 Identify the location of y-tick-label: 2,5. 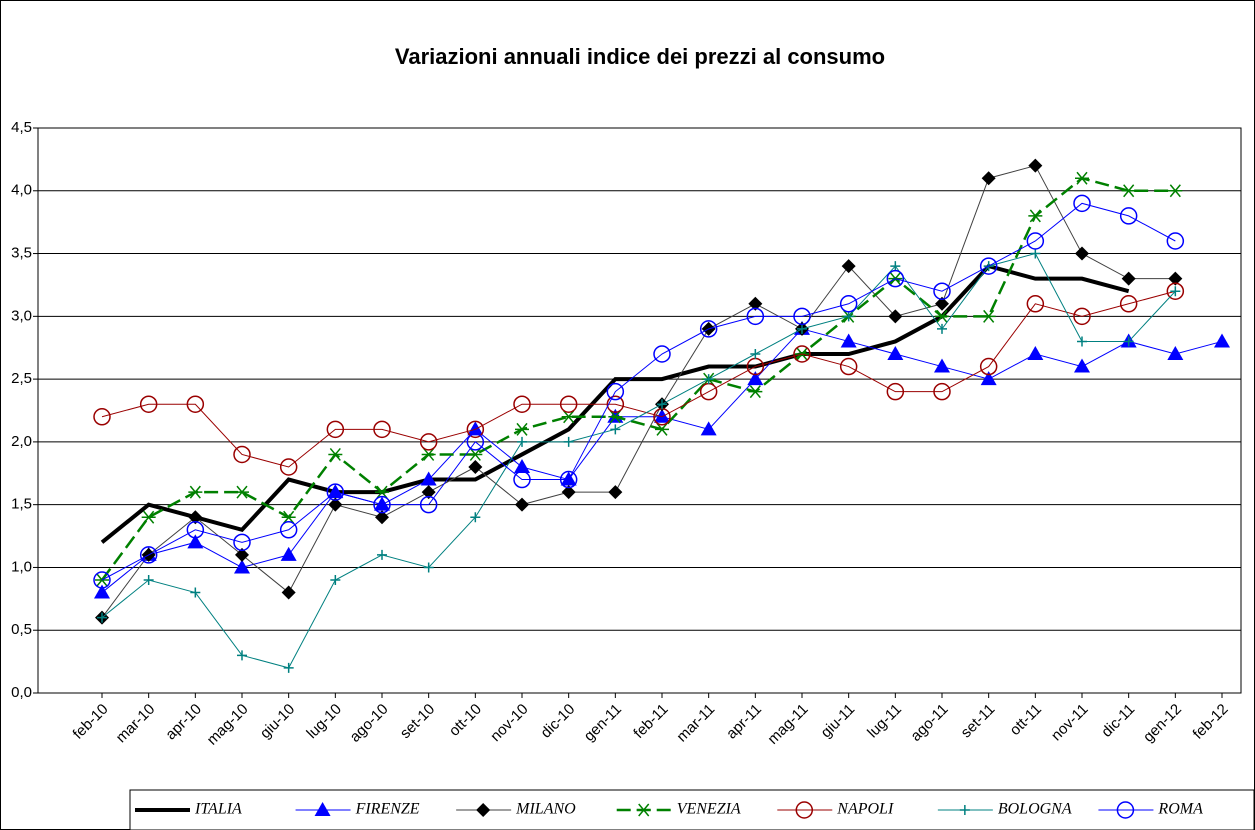
(21, 378).